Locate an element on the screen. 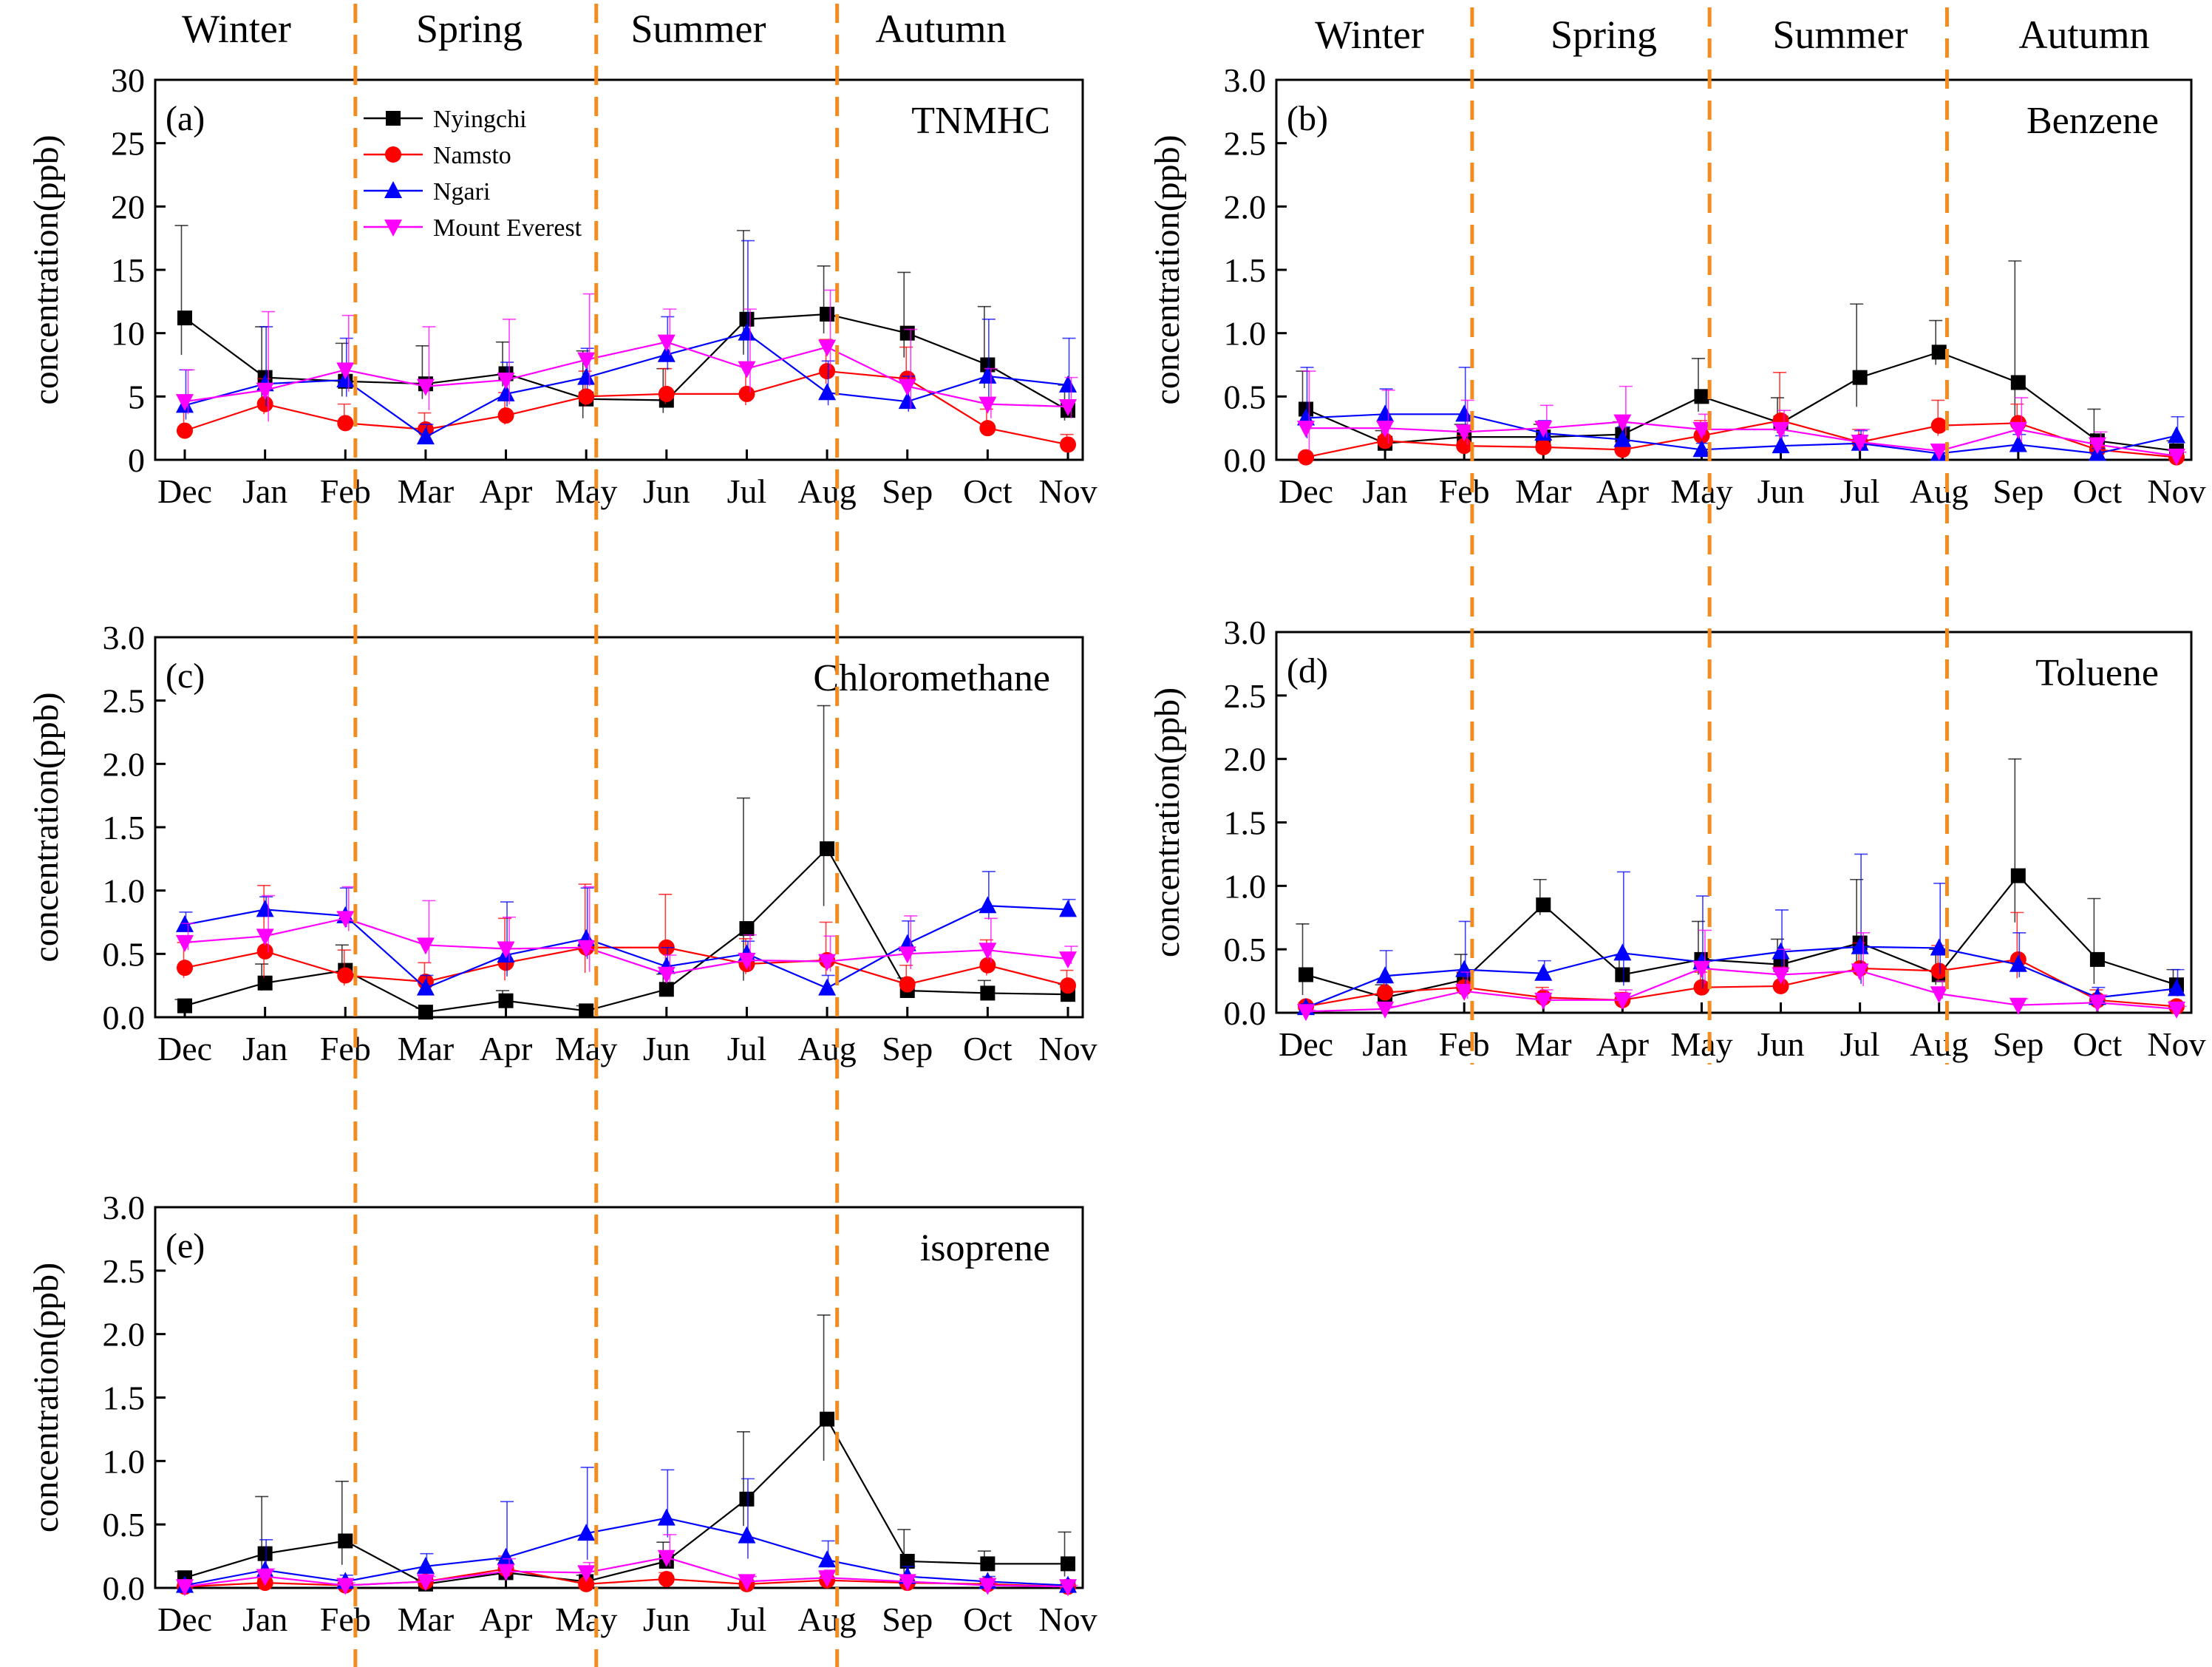 This screenshot has width=2212, height=1667. y-tick-label: 0.5 is located at coordinates (124, 954).